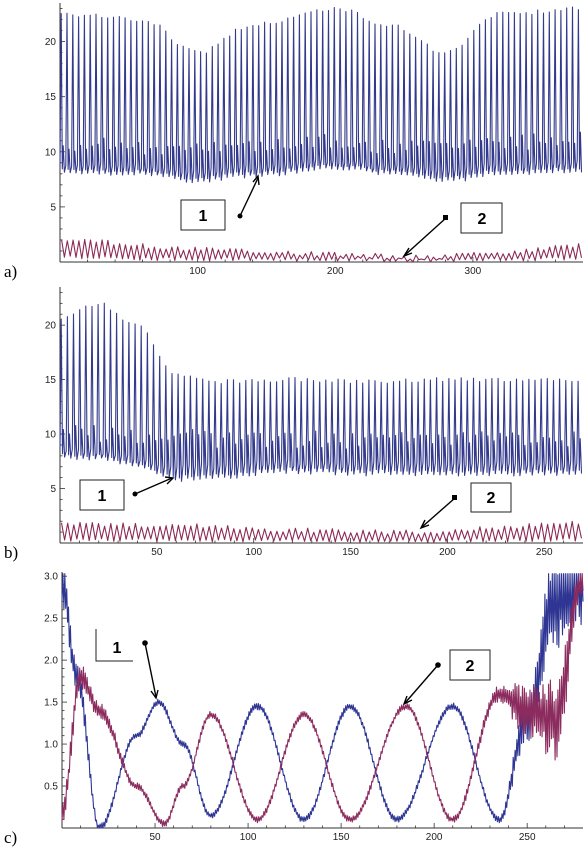  What do you see at coordinates (438, 512) in the screenshot?
I see `callout-arrow-2-b` at bounding box center [438, 512].